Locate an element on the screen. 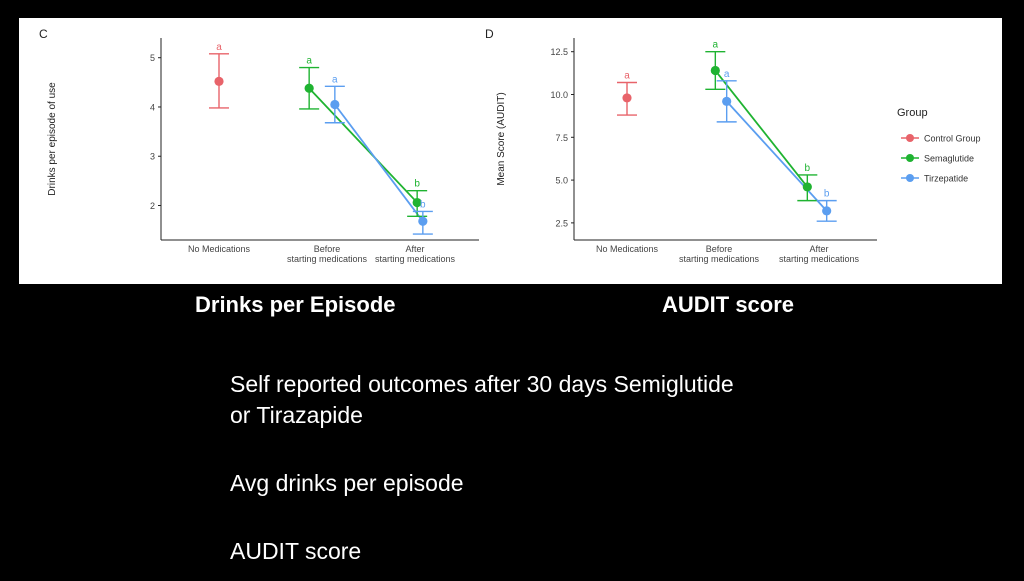  y-tick-label: 3 is located at coordinates (152, 157).